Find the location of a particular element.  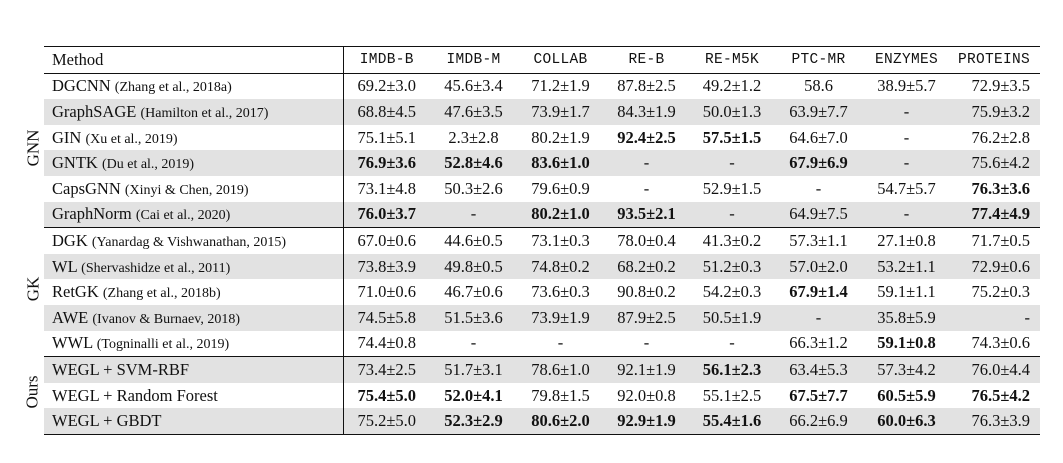

method-cell: CapsGNN (Xinyi & Chen, 2019) is located at coordinates (194, 188).